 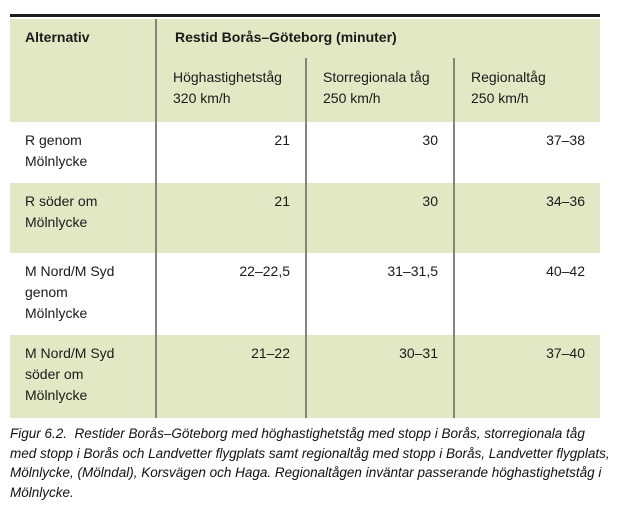 What do you see at coordinates (379, 376) in the screenshot?
I see `cell-value: 30–31` at bounding box center [379, 376].